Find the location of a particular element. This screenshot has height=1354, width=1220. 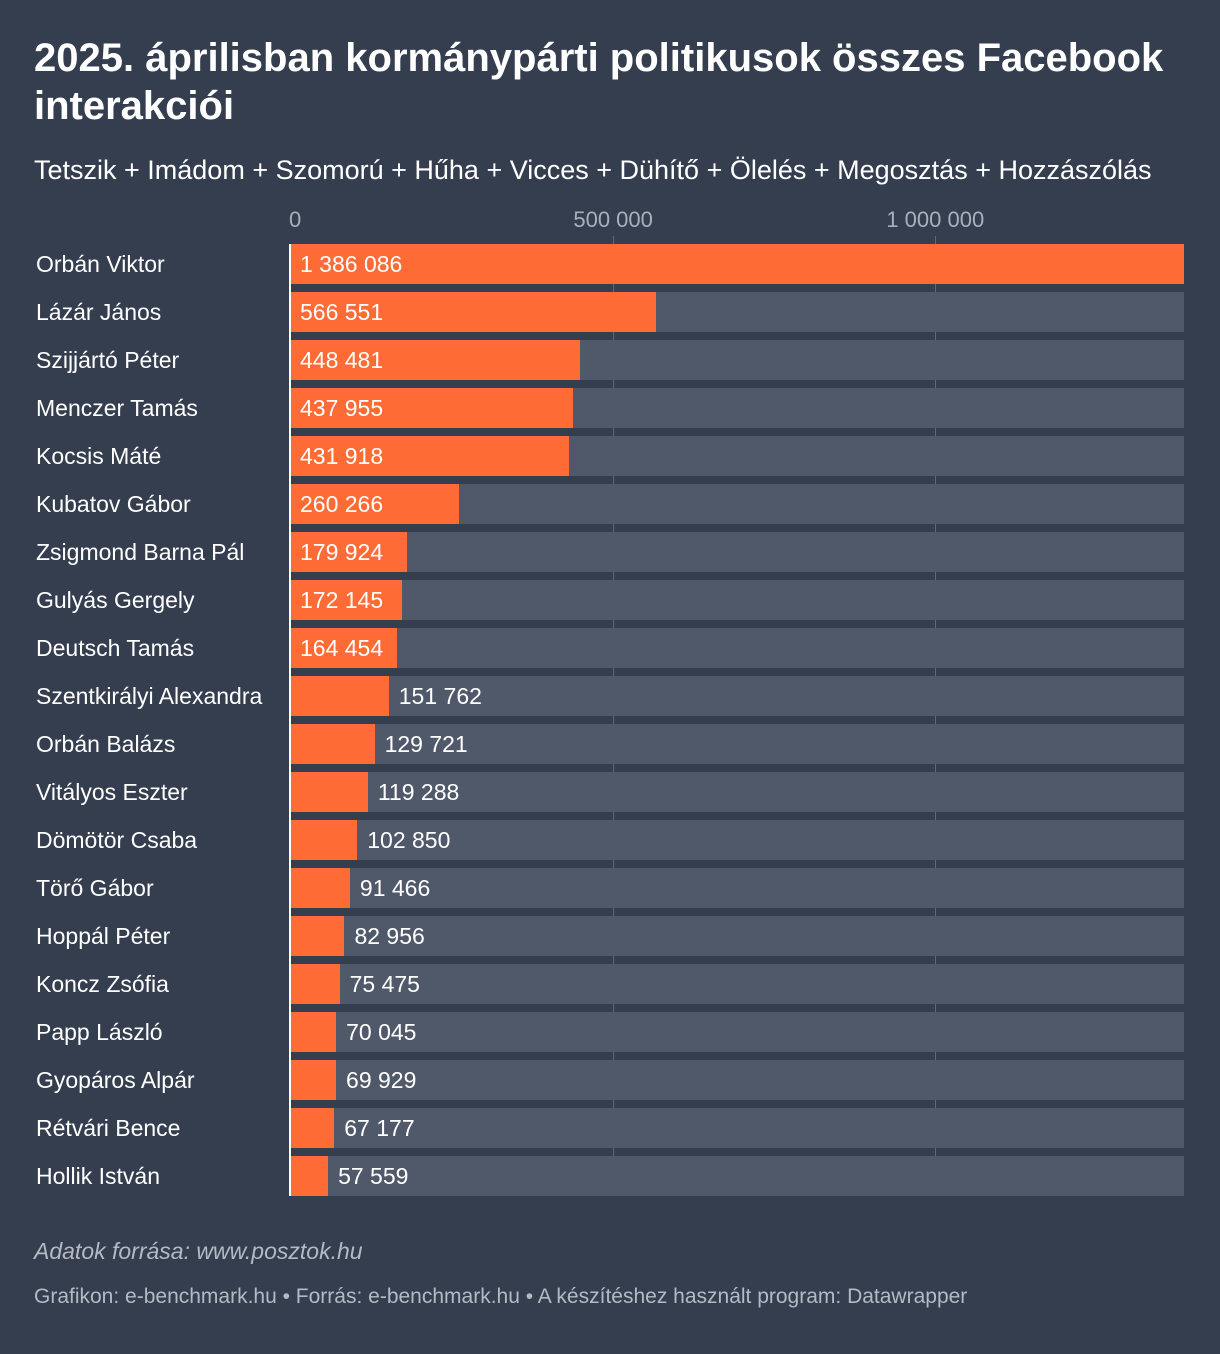

bar-row: Menczer Tamás 437 955 is located at coordinates (610, 408).